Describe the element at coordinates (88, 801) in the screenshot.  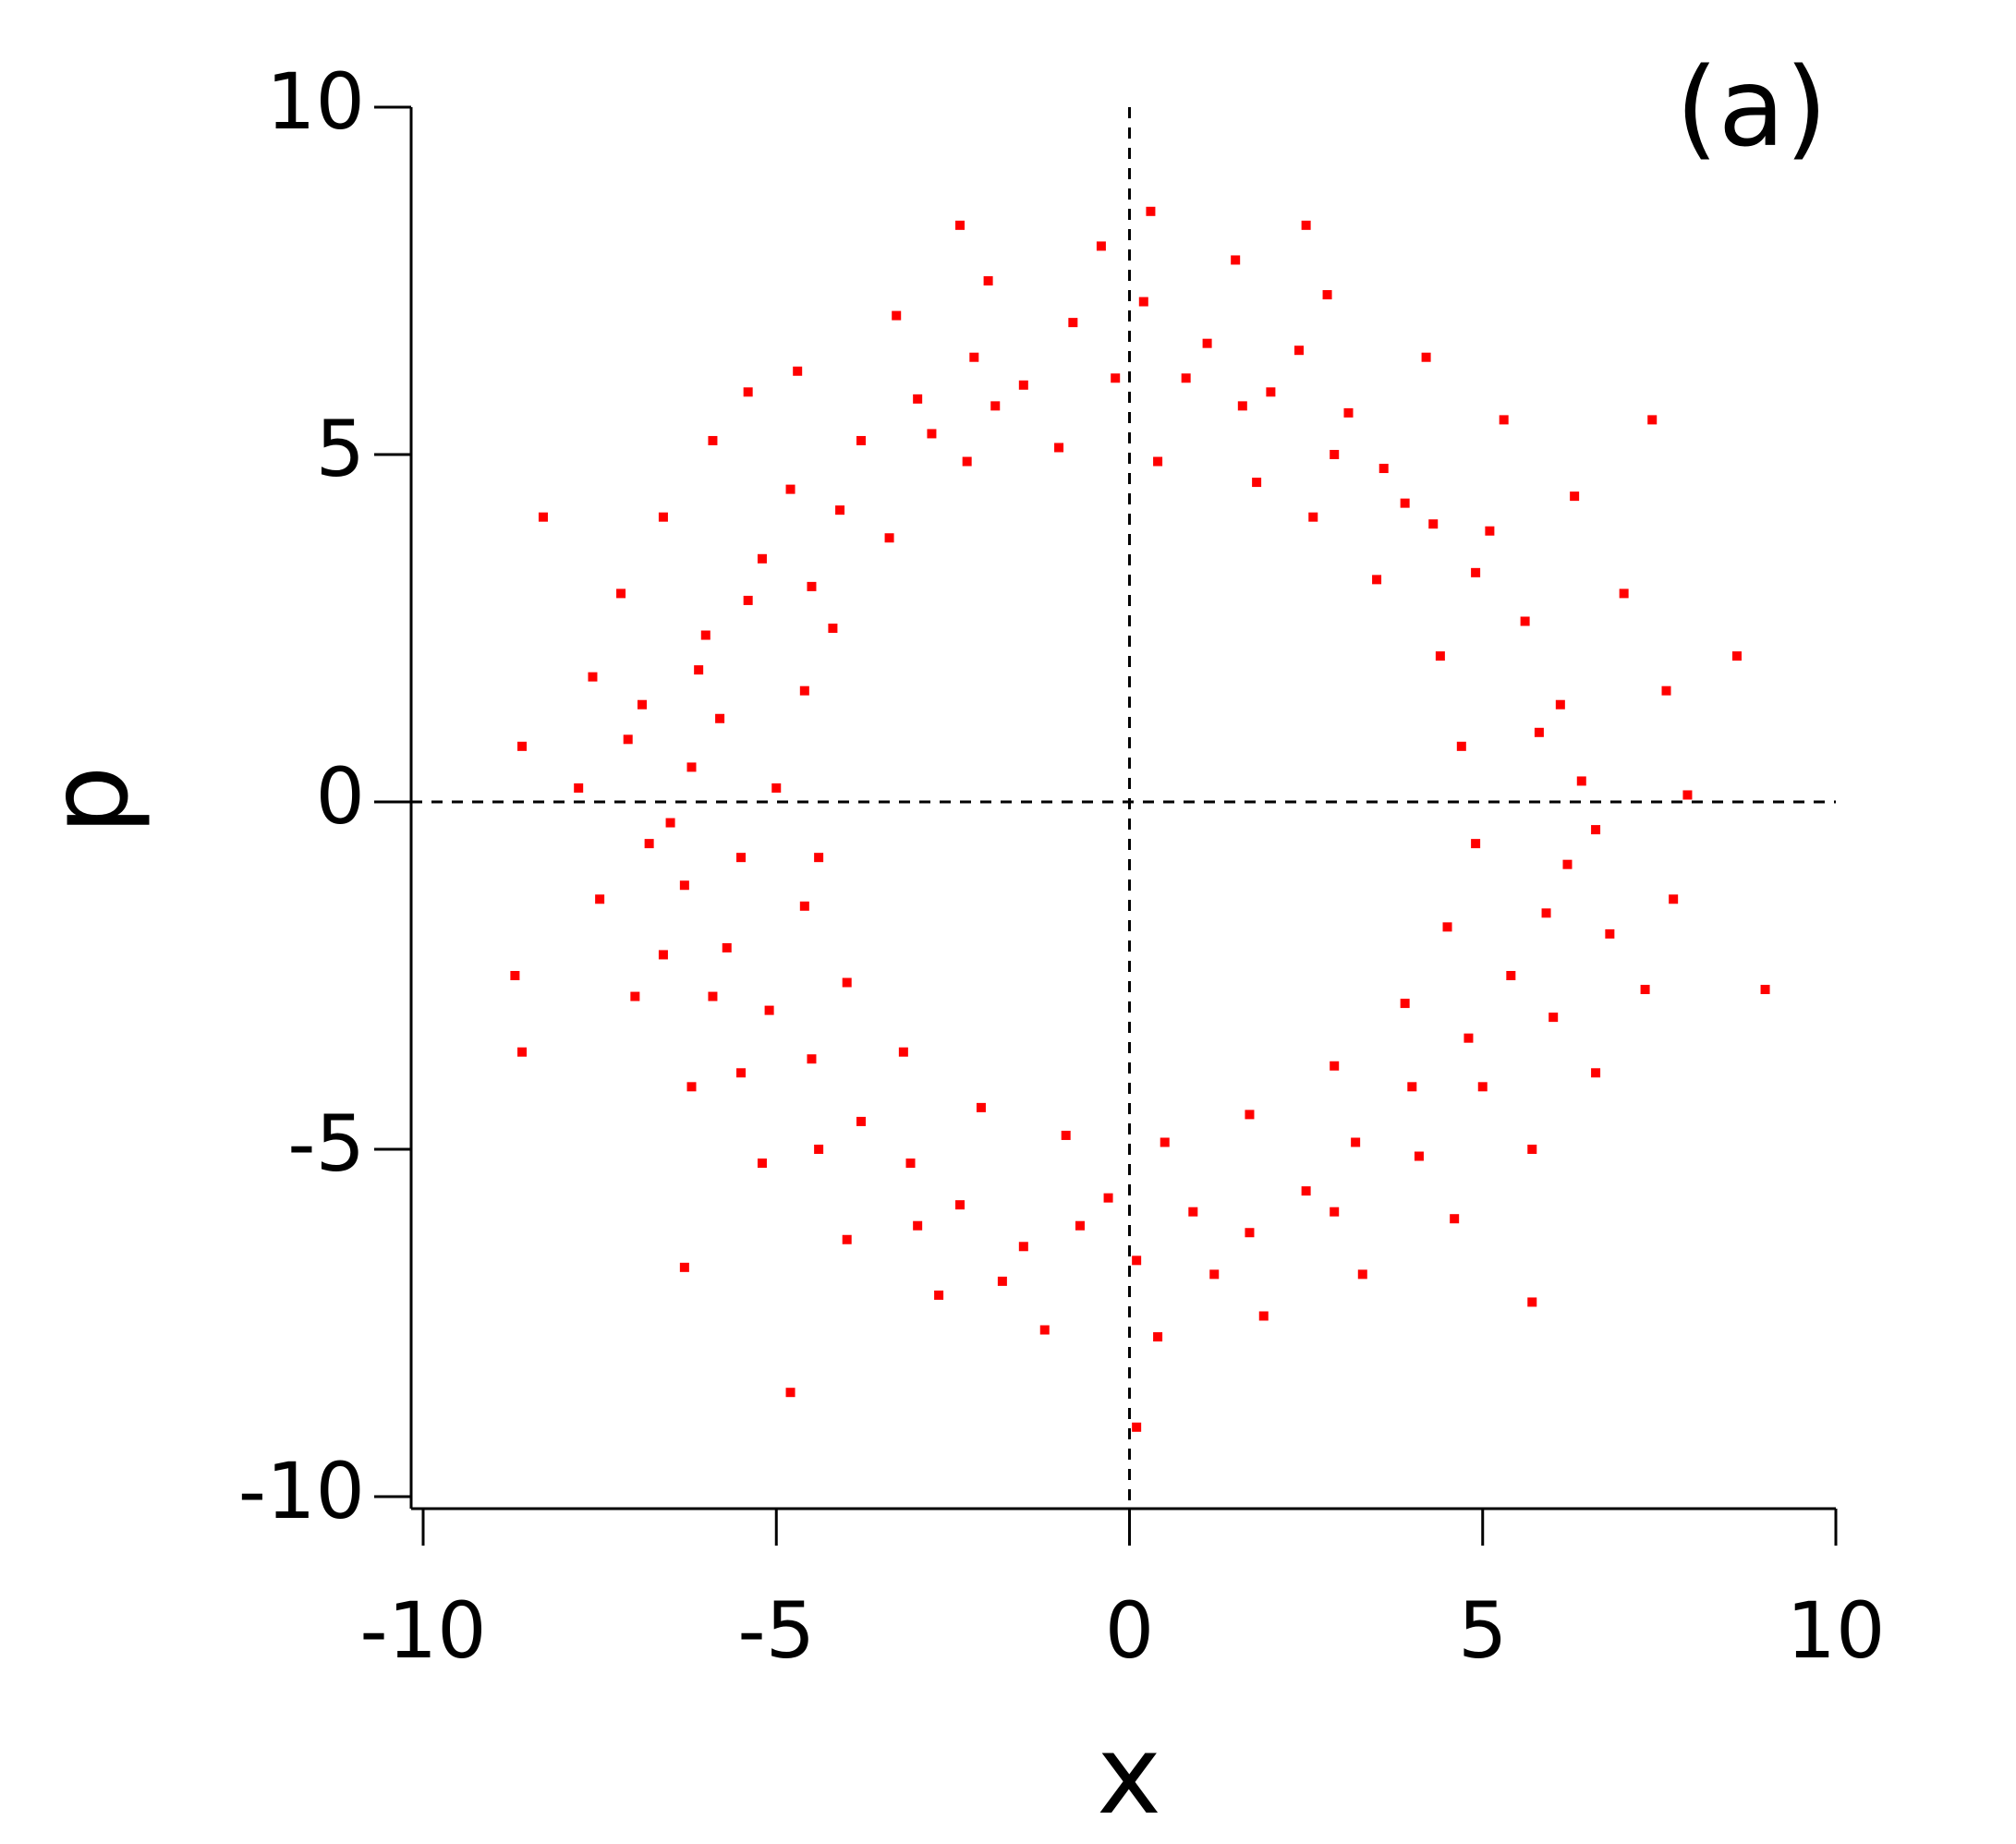
I see `y-axis-label: p` at that location.